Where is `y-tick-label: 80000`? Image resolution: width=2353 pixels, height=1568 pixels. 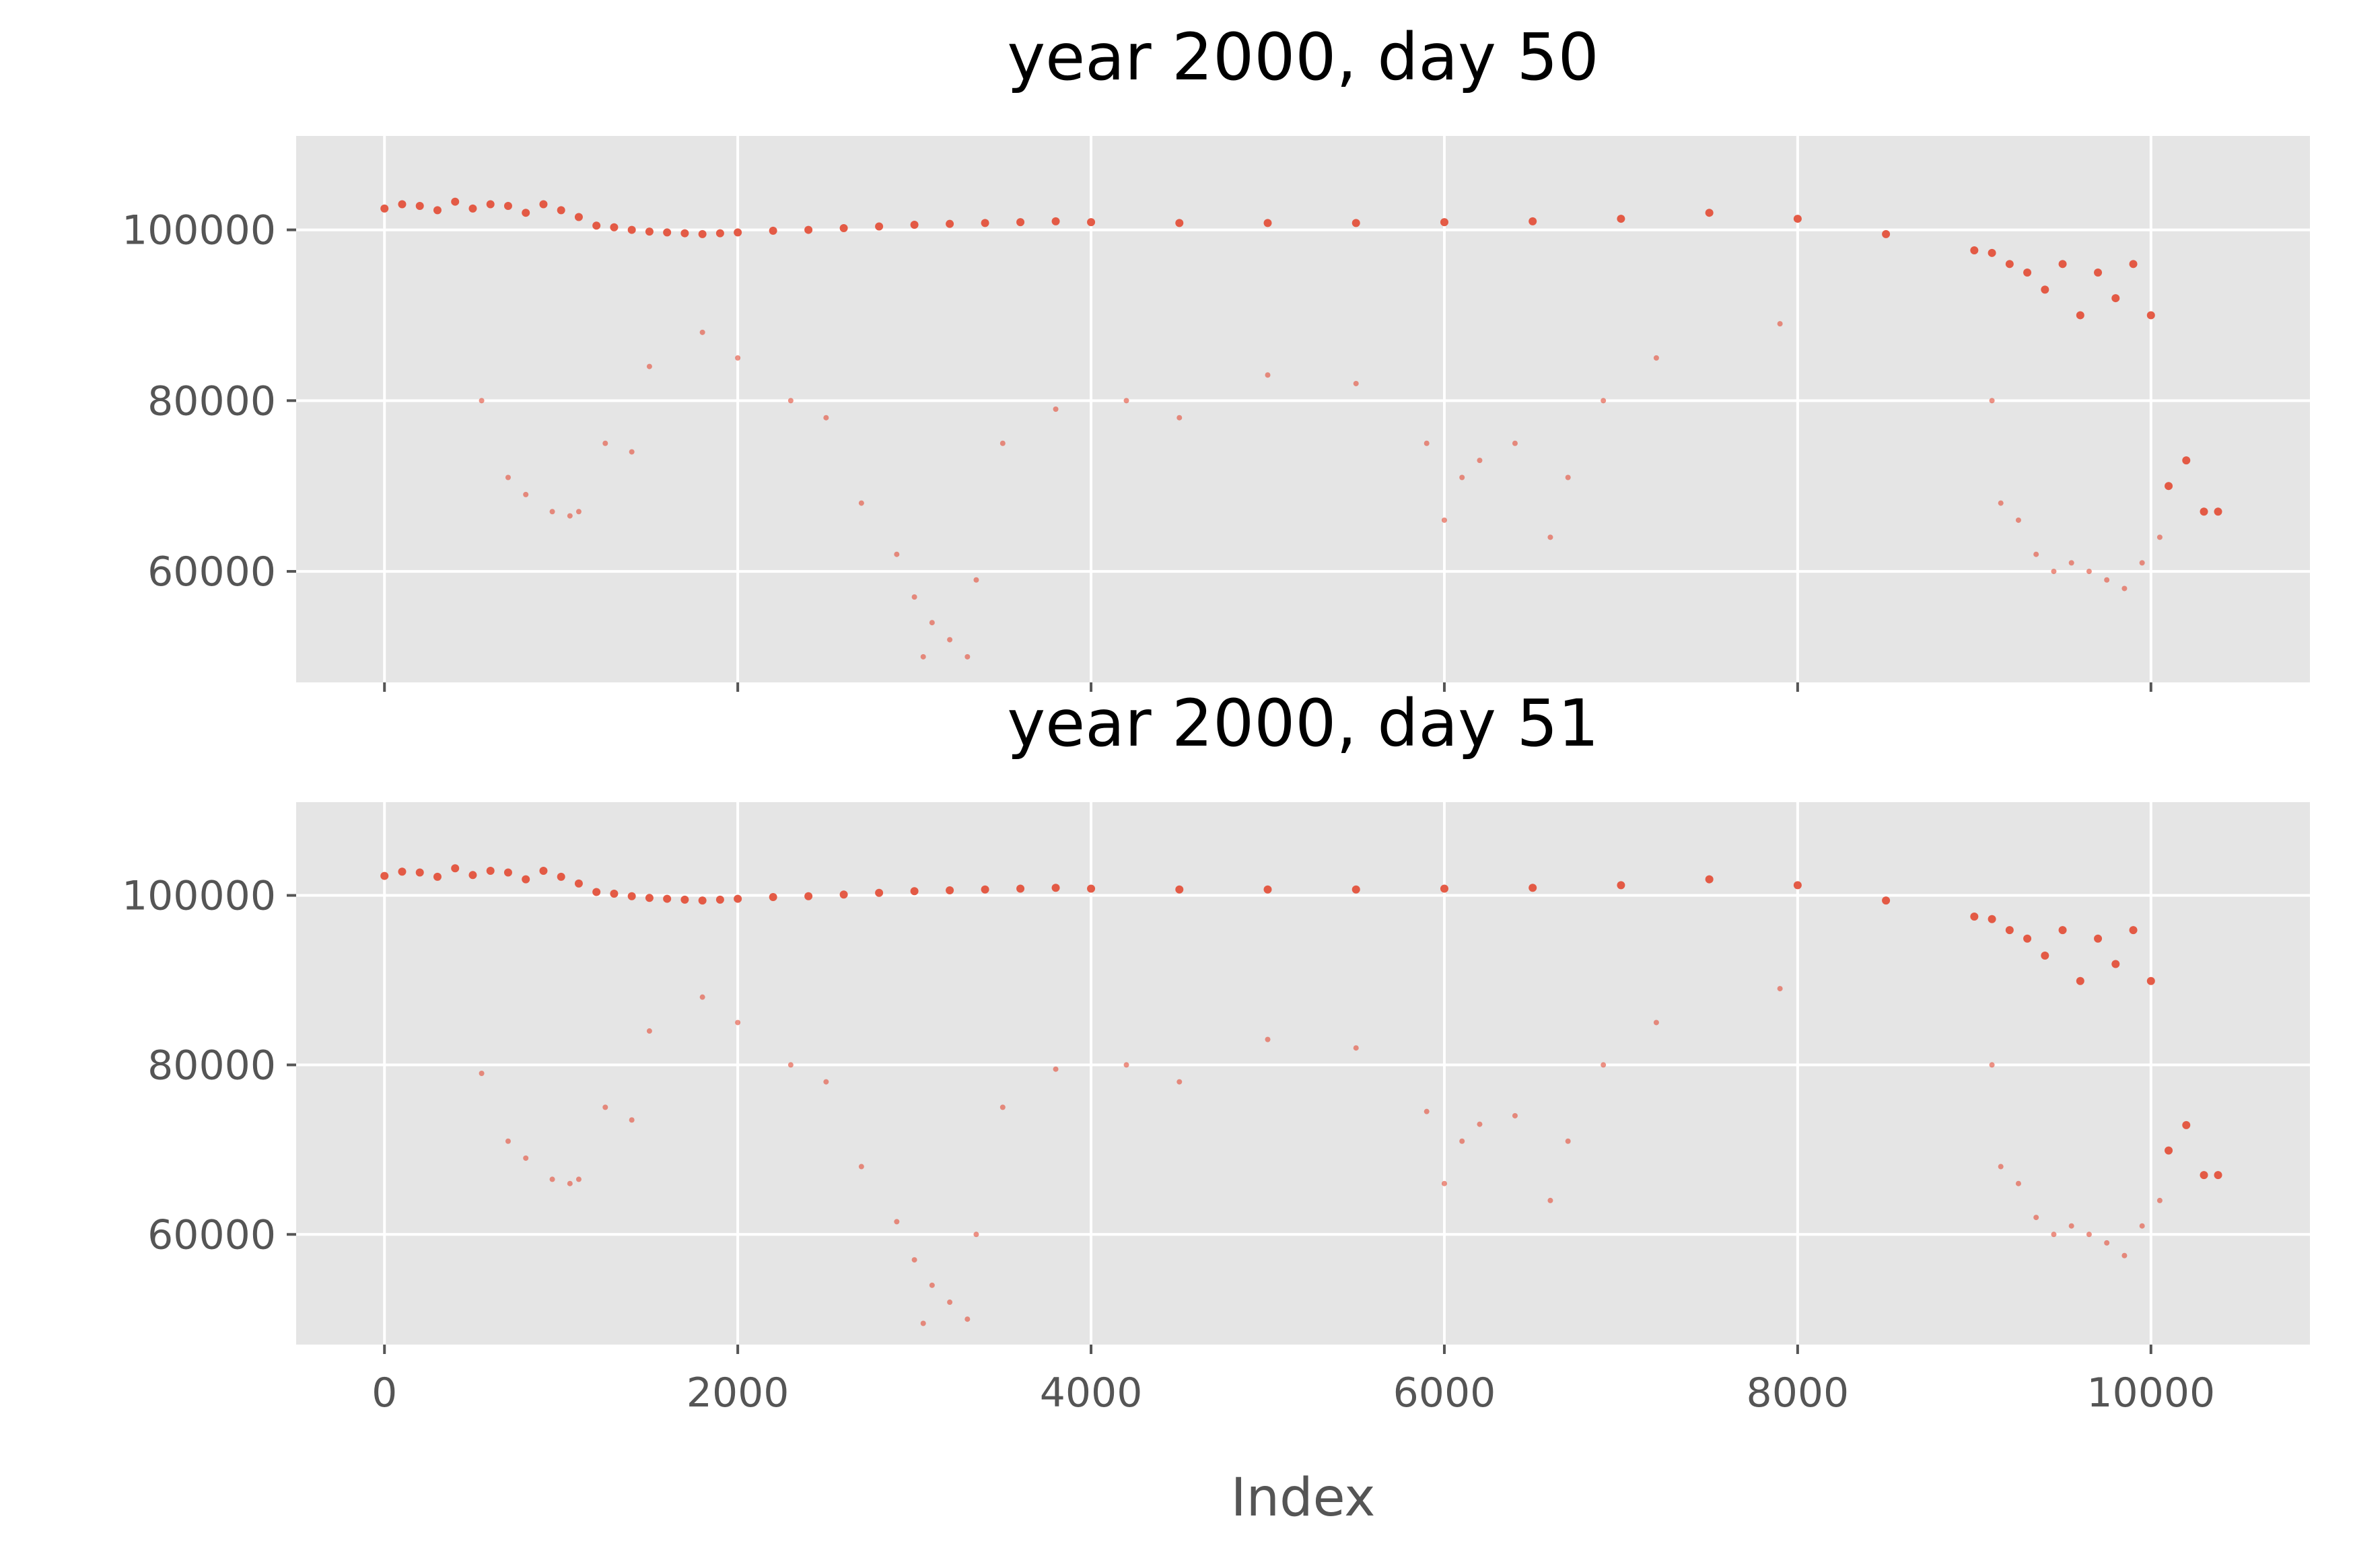
y-tick-label: 80000 is located at coordinates (211, 401).